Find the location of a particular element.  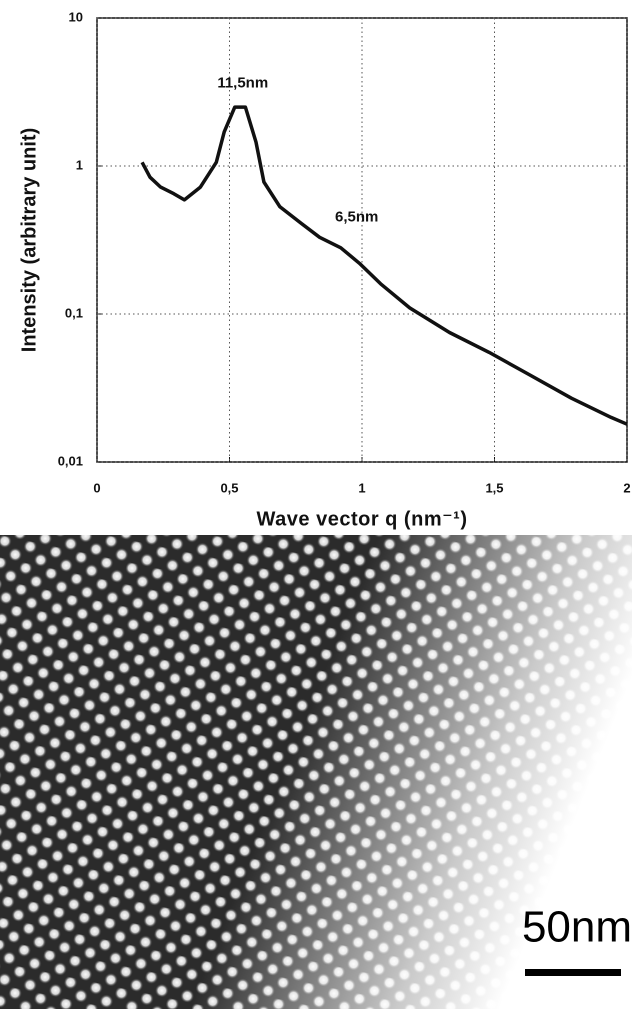

y-tick-label: 0,1 is located at coordinates (74, 312).